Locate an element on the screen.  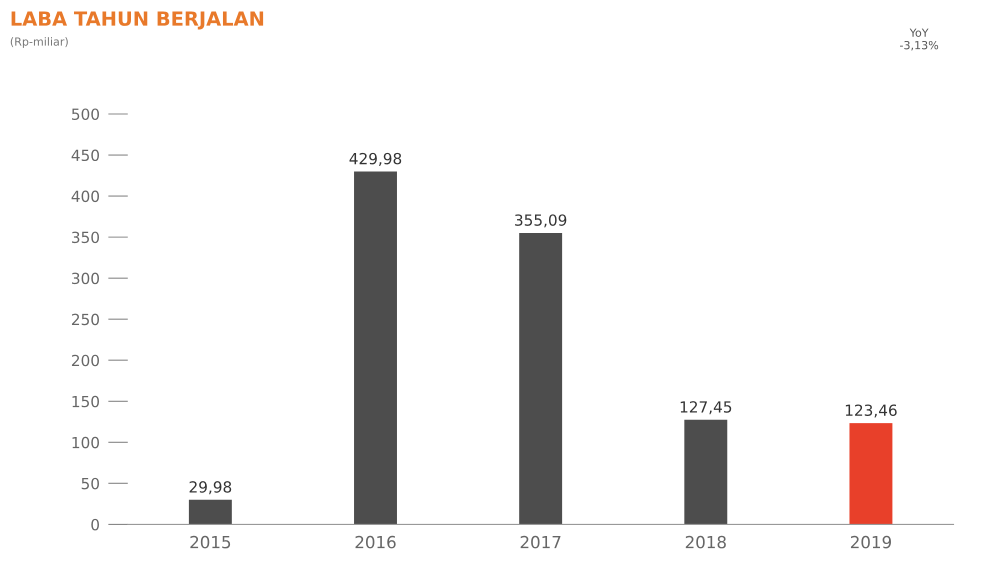
y-tick-label: 450 is located at coordinates (85, 156).